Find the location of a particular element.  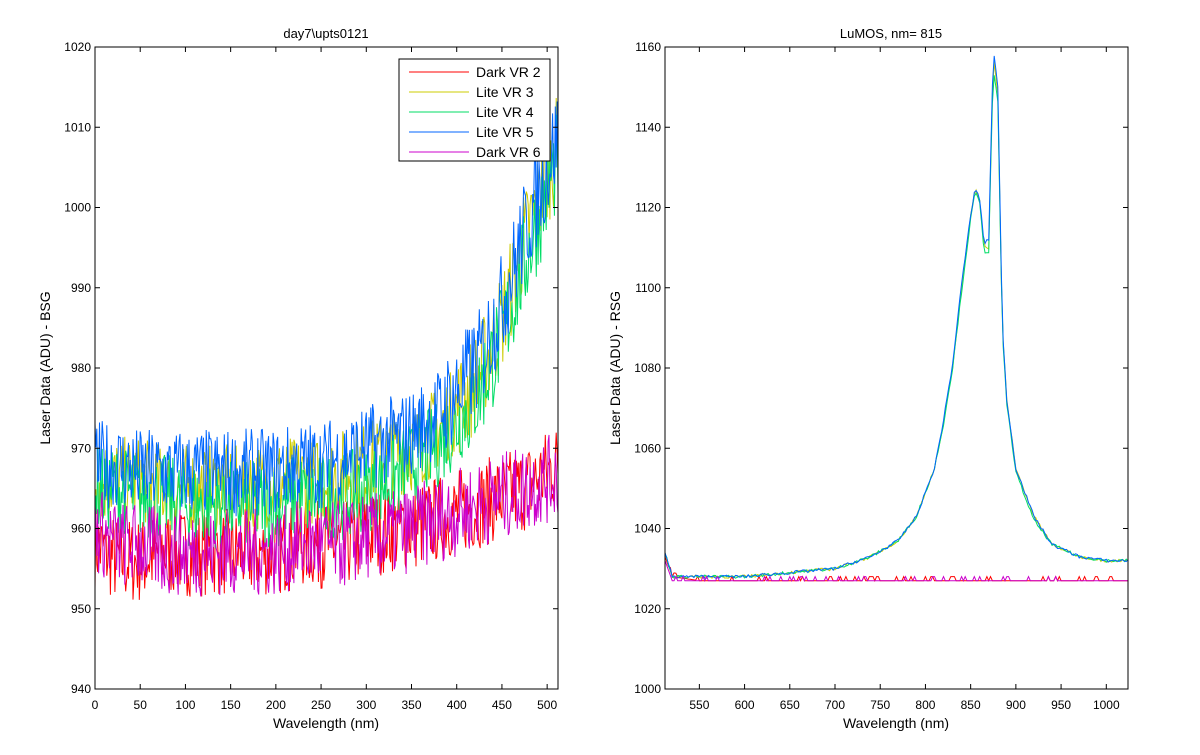

x-tick-label: 50 is located at coordinates (141, 705).